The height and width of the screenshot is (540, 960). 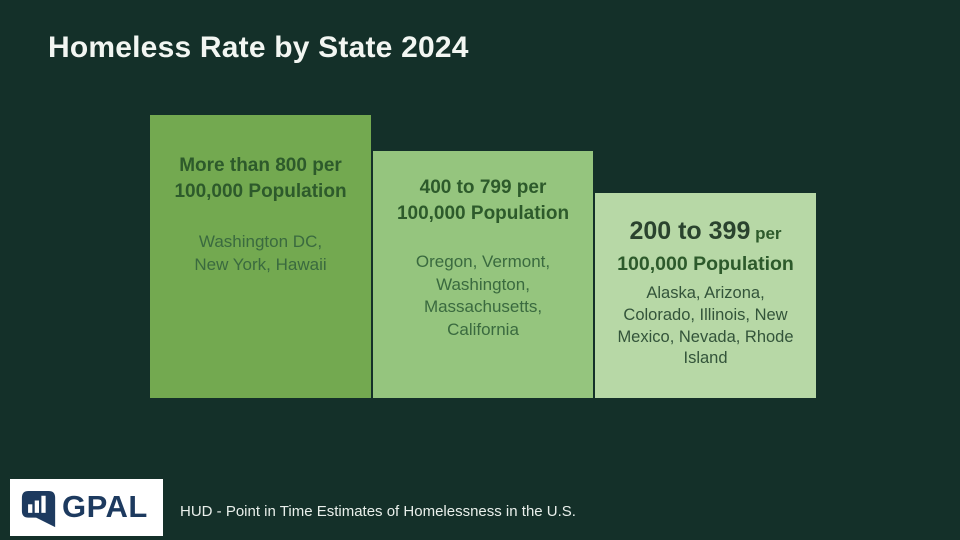 What do you see at coordinates (483, 201) in the screenshot?
I see `tier-header: 400 to 799 per 100,000 Population` at bounding box center [483, 201].